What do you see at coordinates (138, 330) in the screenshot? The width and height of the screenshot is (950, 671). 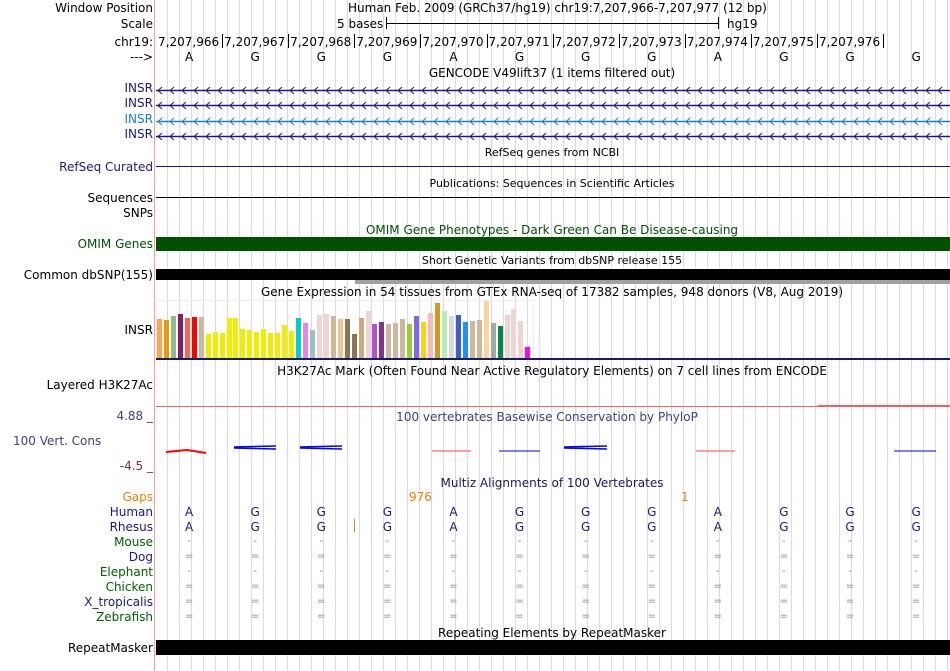 I see `gtex-gene-label: INSR` at bounding box center [138, 330].